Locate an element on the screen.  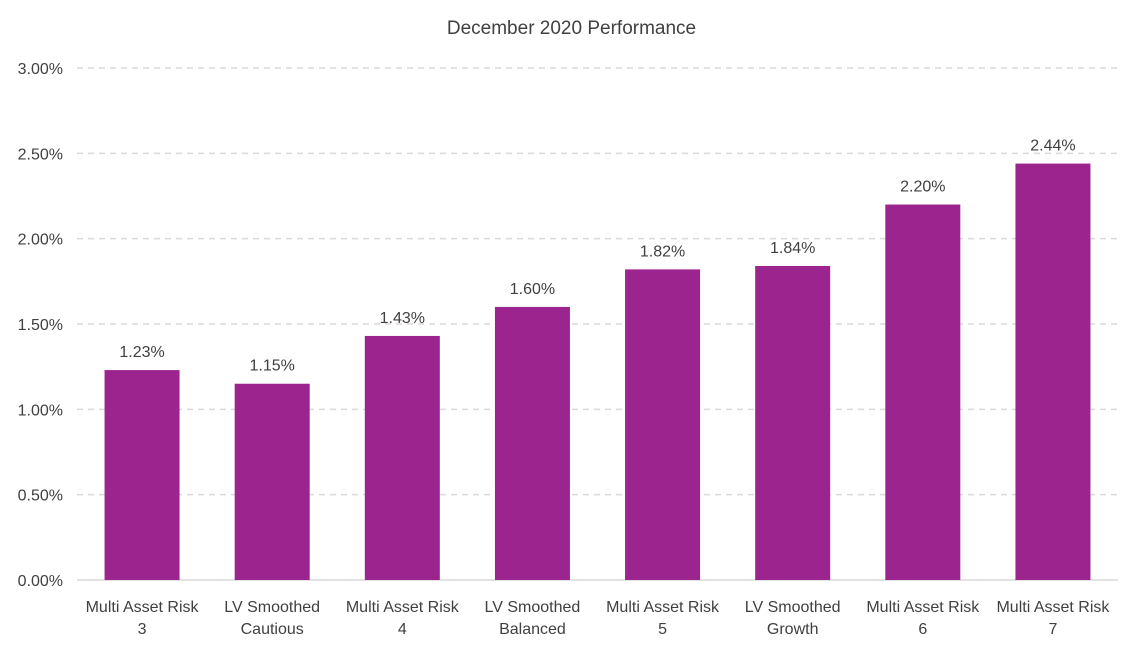
x-tick-label: Multi Asset Risk 5 is located at coordinates (663, 618).